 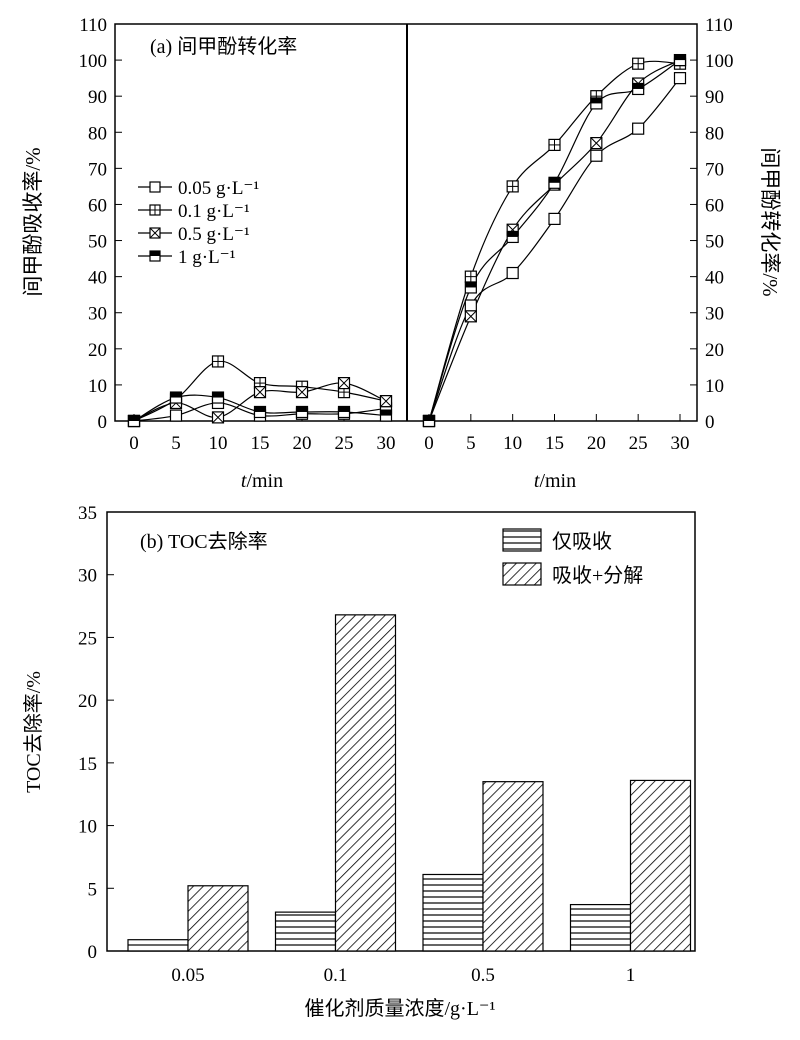 What do you see at coordinates (97, 169) in the screenshot?
I see `y-tick-label-left: 70` at bounding box center [97, 169].